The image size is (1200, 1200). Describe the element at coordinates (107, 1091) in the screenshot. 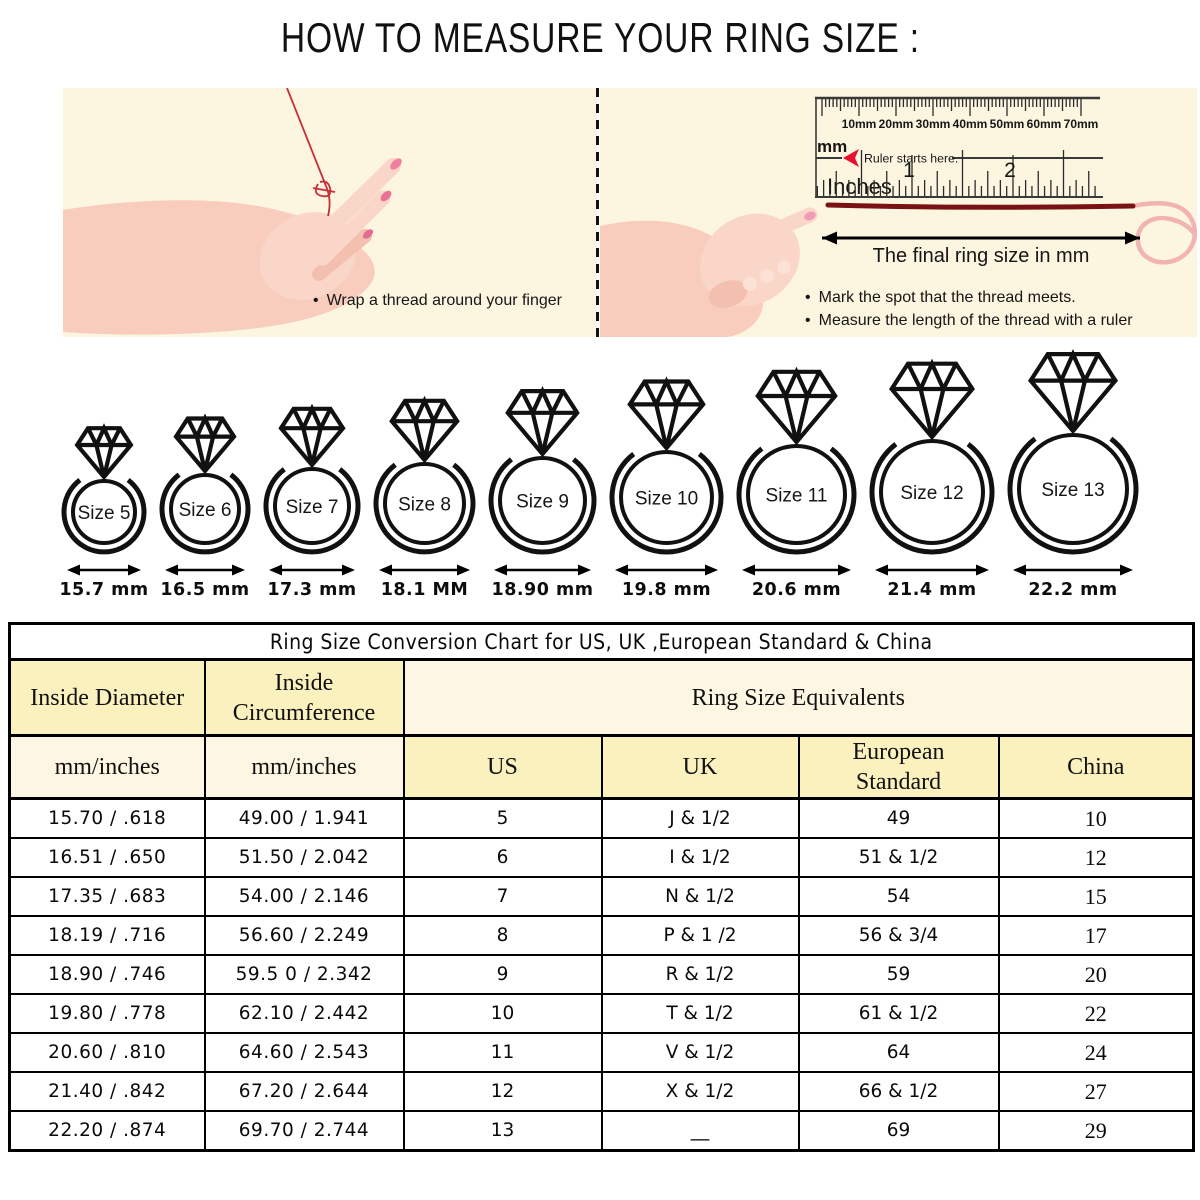

I see `table-cell: 21.40 / .842` at that location.